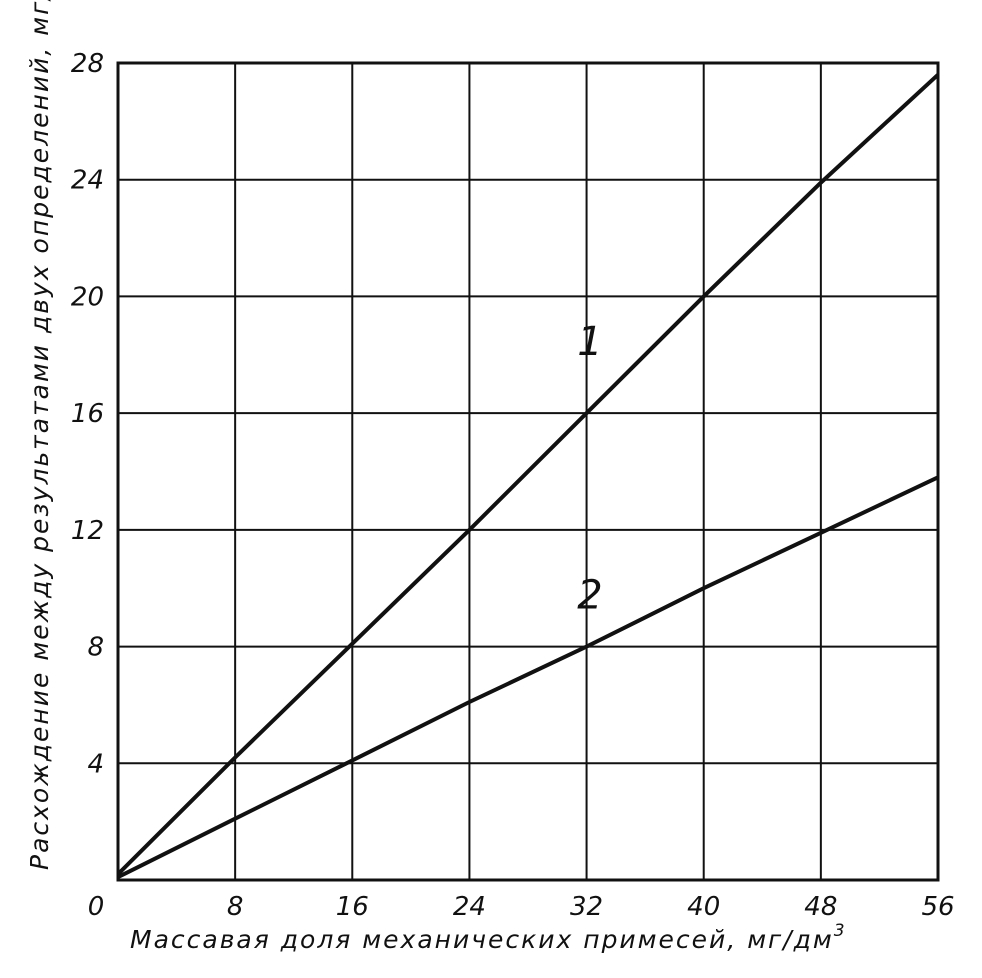 This screenshot has width=982, height=978. Describe the element at coordinates (589, 342) in the screenshot. I see `series-label-1: 1` at that location.